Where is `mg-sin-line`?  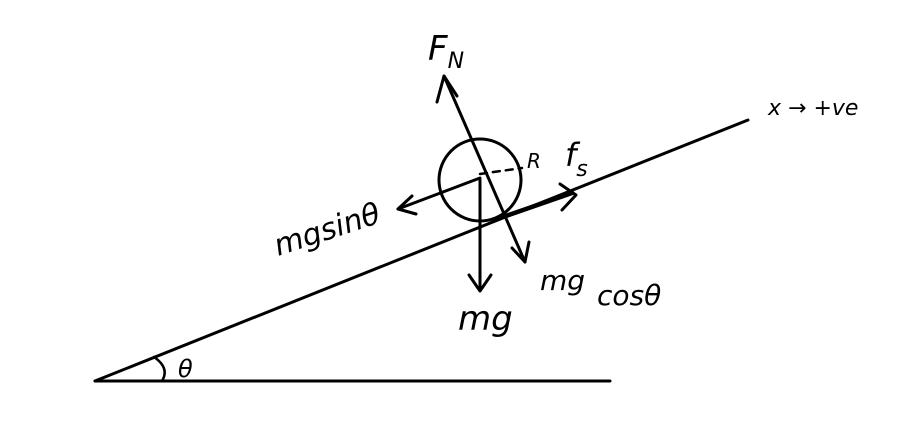
mg-sin-line is located at coordinates (439, 193).